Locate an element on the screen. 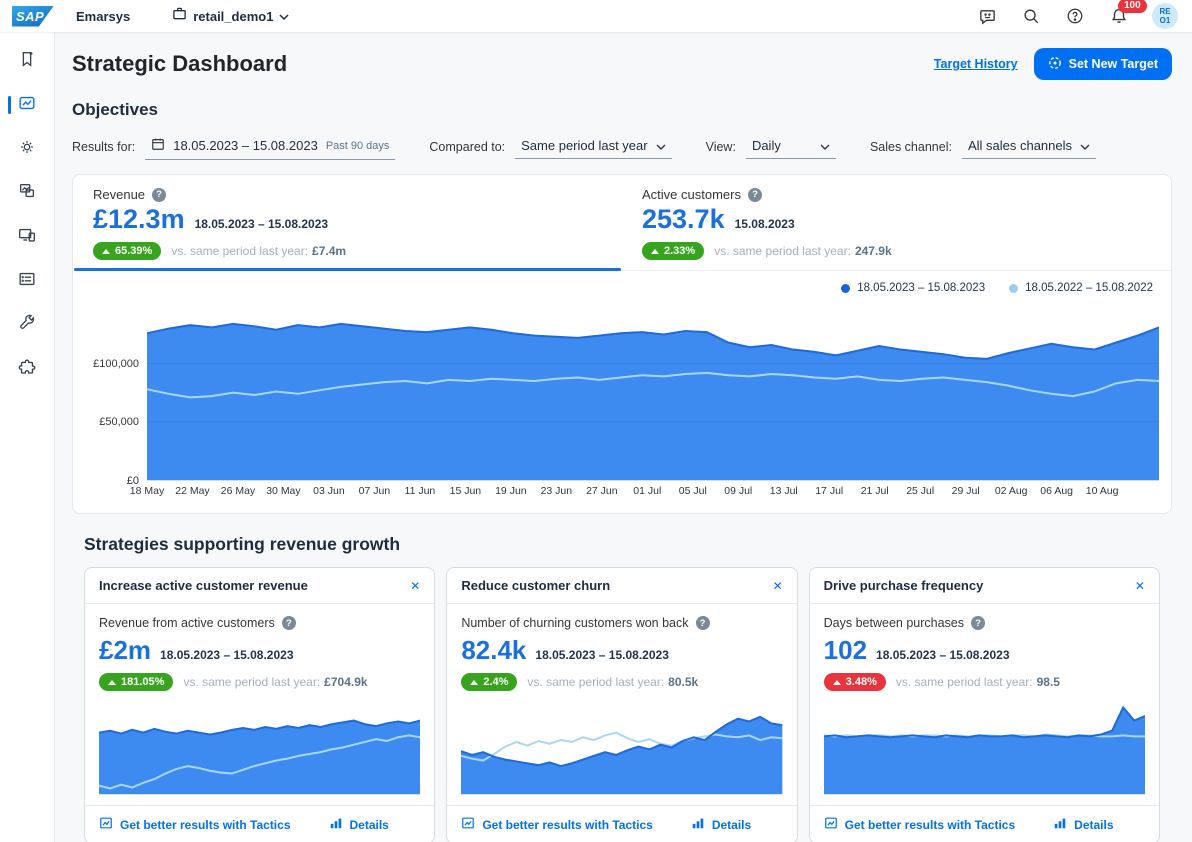 Image resolution: width=1192 pixels, height=842 pixels. card-title: Drive purchase frequency is located at coordinates (903, 585).